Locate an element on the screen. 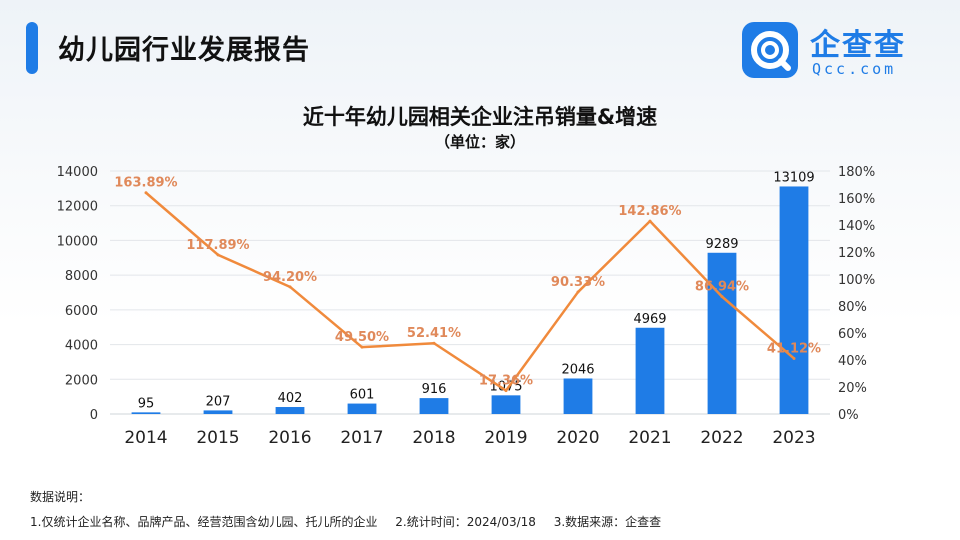  y-left-tick-label: 6000 is located at coordinates (81, 311).